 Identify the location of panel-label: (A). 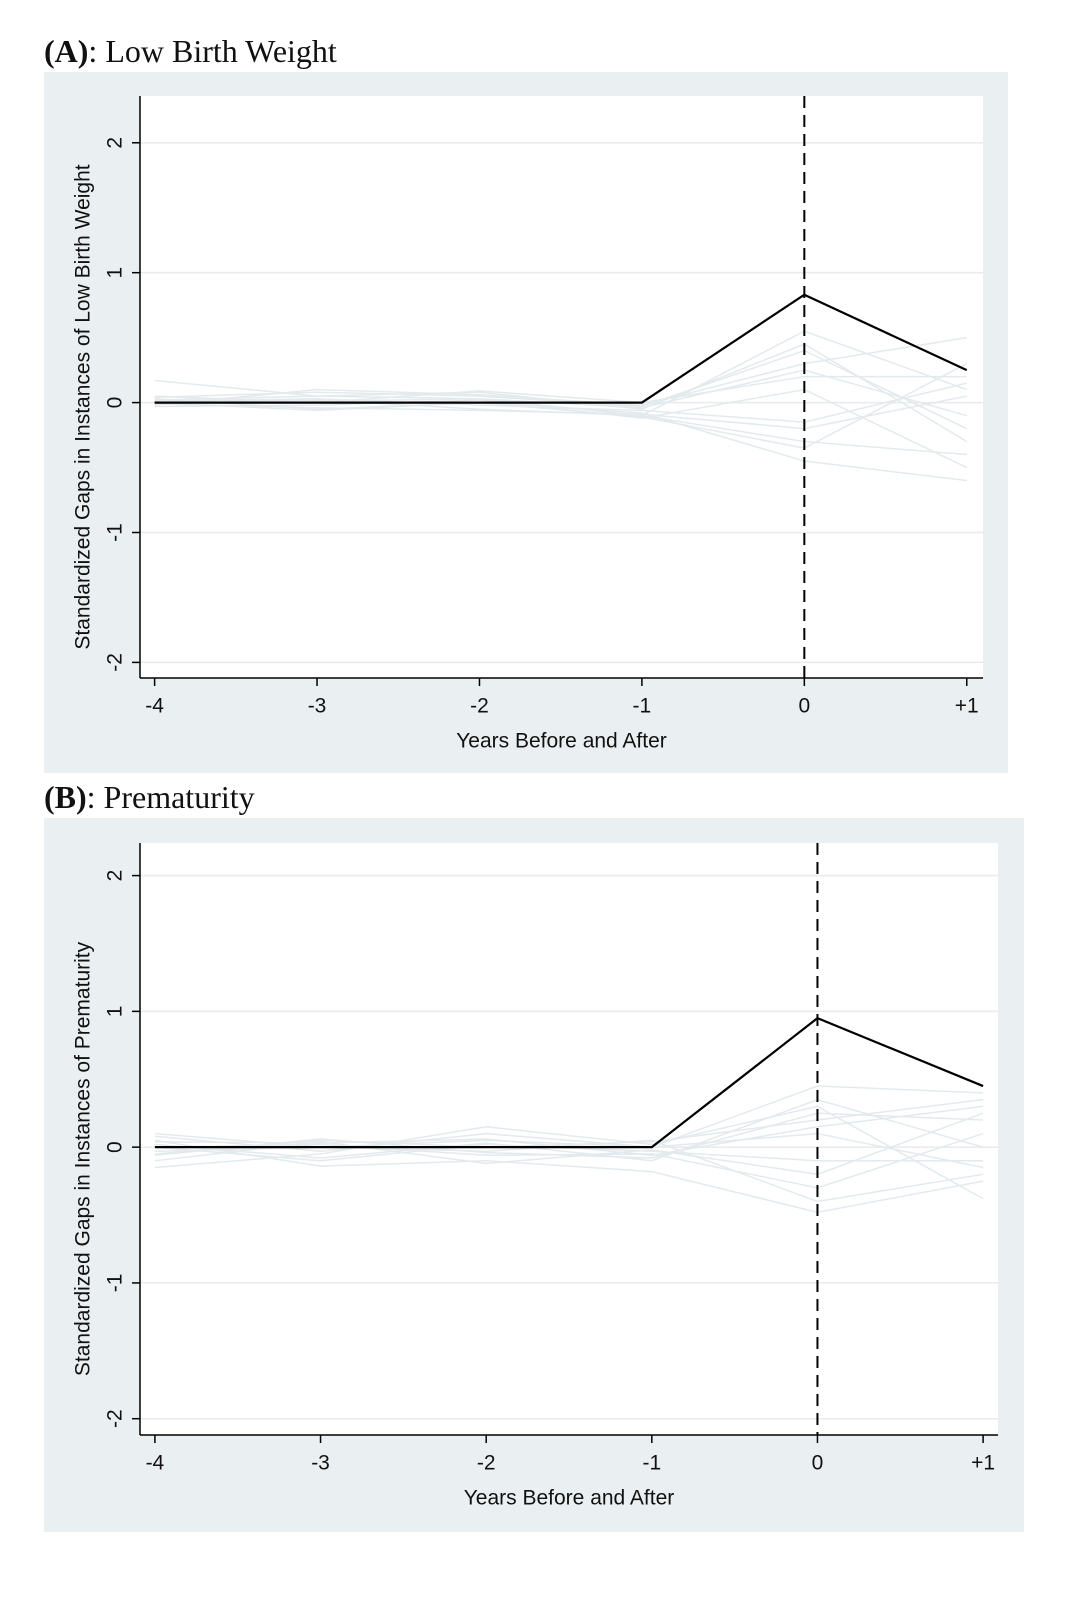
(66, 51).